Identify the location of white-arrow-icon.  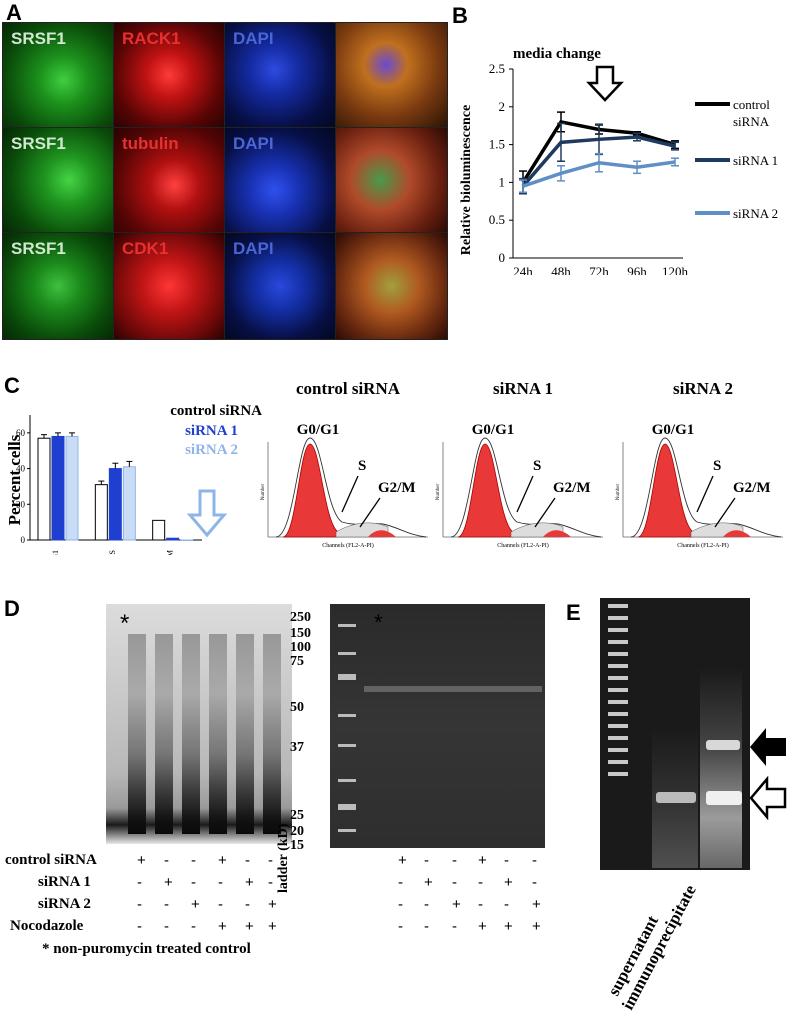
(768, 797).